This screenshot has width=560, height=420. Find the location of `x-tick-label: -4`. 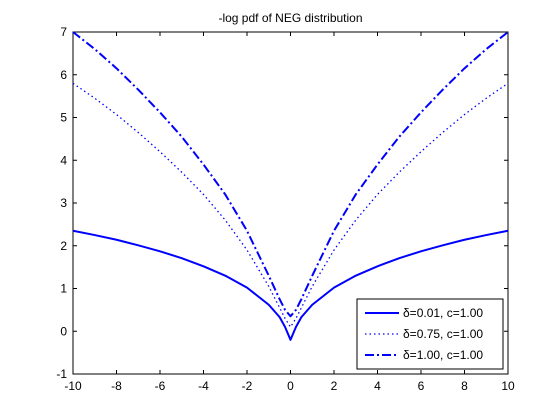

x-tick-label: -4 is located at coordinates (203, 386).